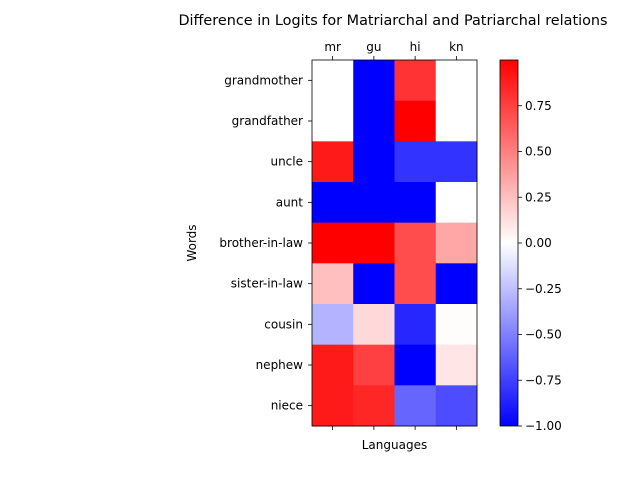 This screenshot has width=640, height=480. I want to click on y-tick-label: uncle, so click(286, 162).